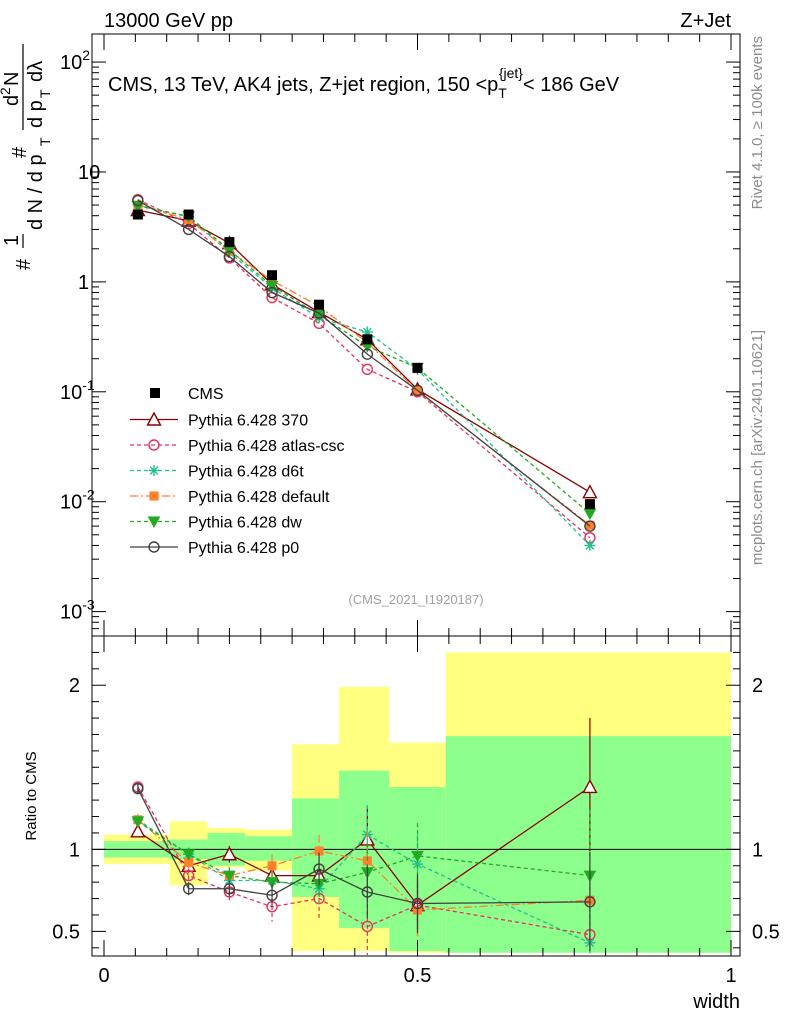 Image resolution: width=786 pixels, height=1024 pixels. What do you see at coordinates (363, 852) in the screenshot?
I see `series-4-ratio-line` at bounding box center [363, 852].